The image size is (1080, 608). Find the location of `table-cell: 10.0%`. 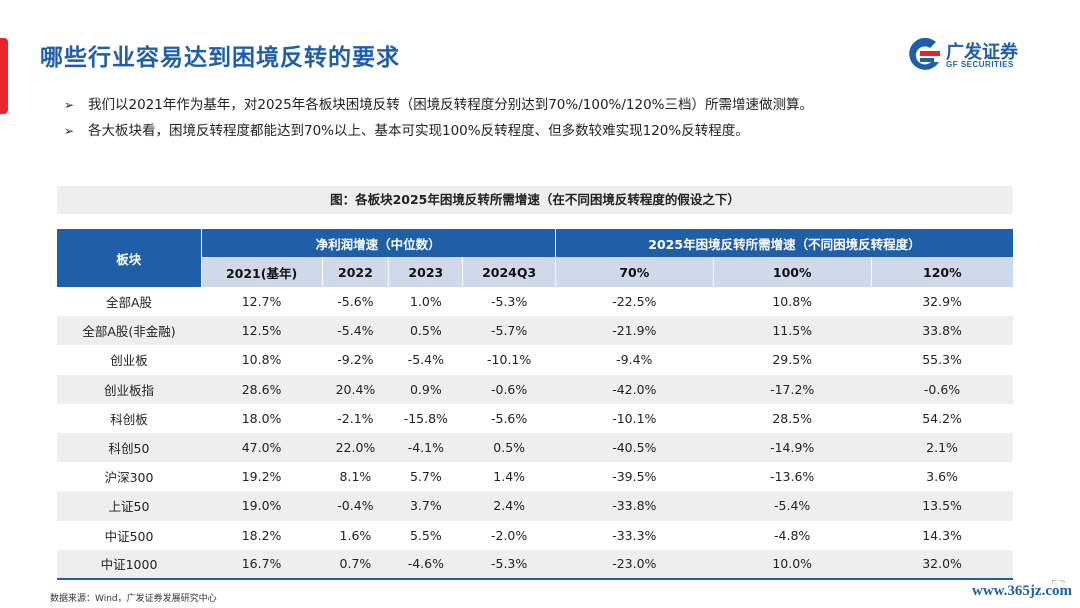

table-cell: 10.0% is located at coordinates (792, 564).